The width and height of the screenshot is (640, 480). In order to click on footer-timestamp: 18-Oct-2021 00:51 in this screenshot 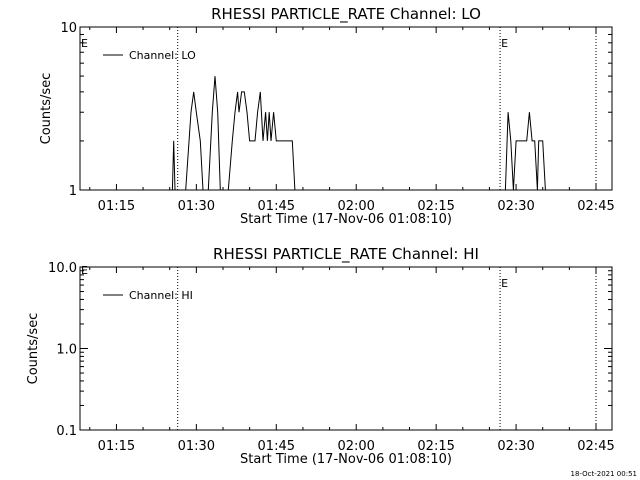, I will do `click(604, 474)`.